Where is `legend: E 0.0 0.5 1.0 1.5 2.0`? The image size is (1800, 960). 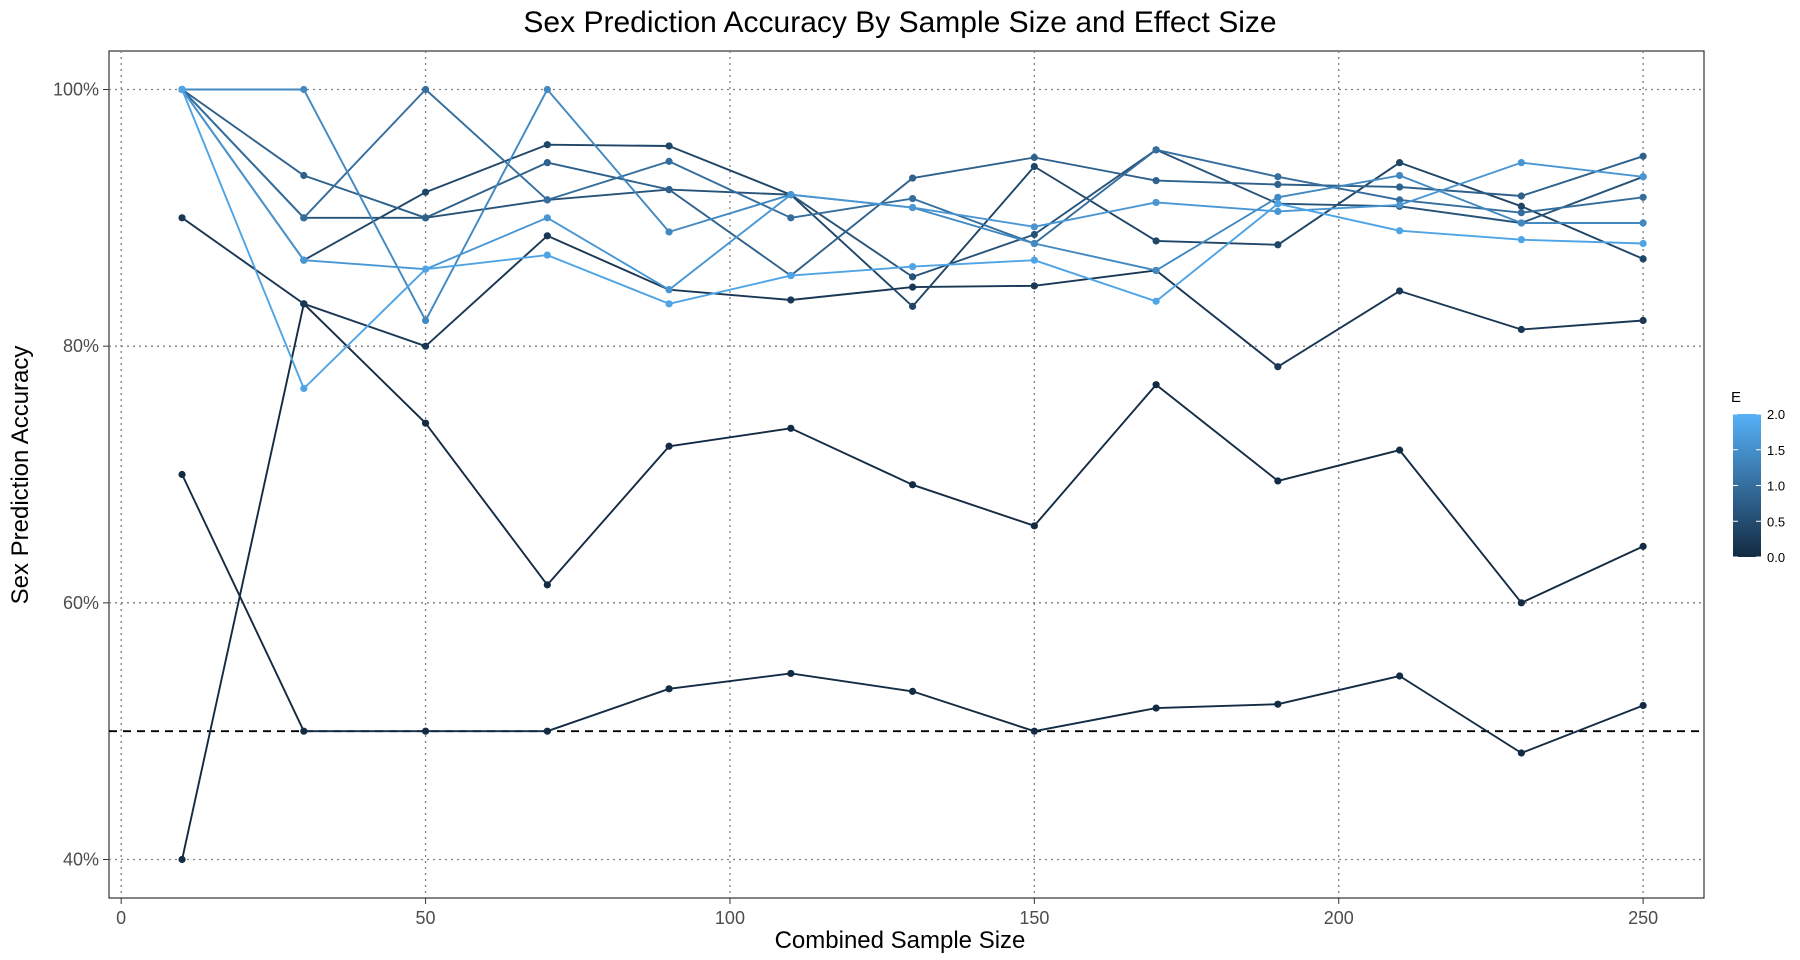 legend: E 0.0 0.5 1.0 1.5 2.0 is located at coordinates (1758, 477).